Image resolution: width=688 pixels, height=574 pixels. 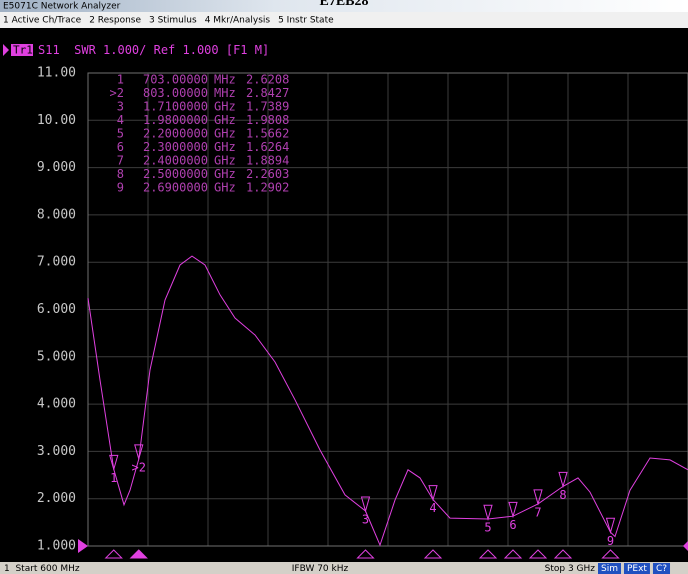 What do you see at coordinates (56, 262) in the screenshot?
I see `y-tick-label: 7.000` at bounding box center [56, 262].